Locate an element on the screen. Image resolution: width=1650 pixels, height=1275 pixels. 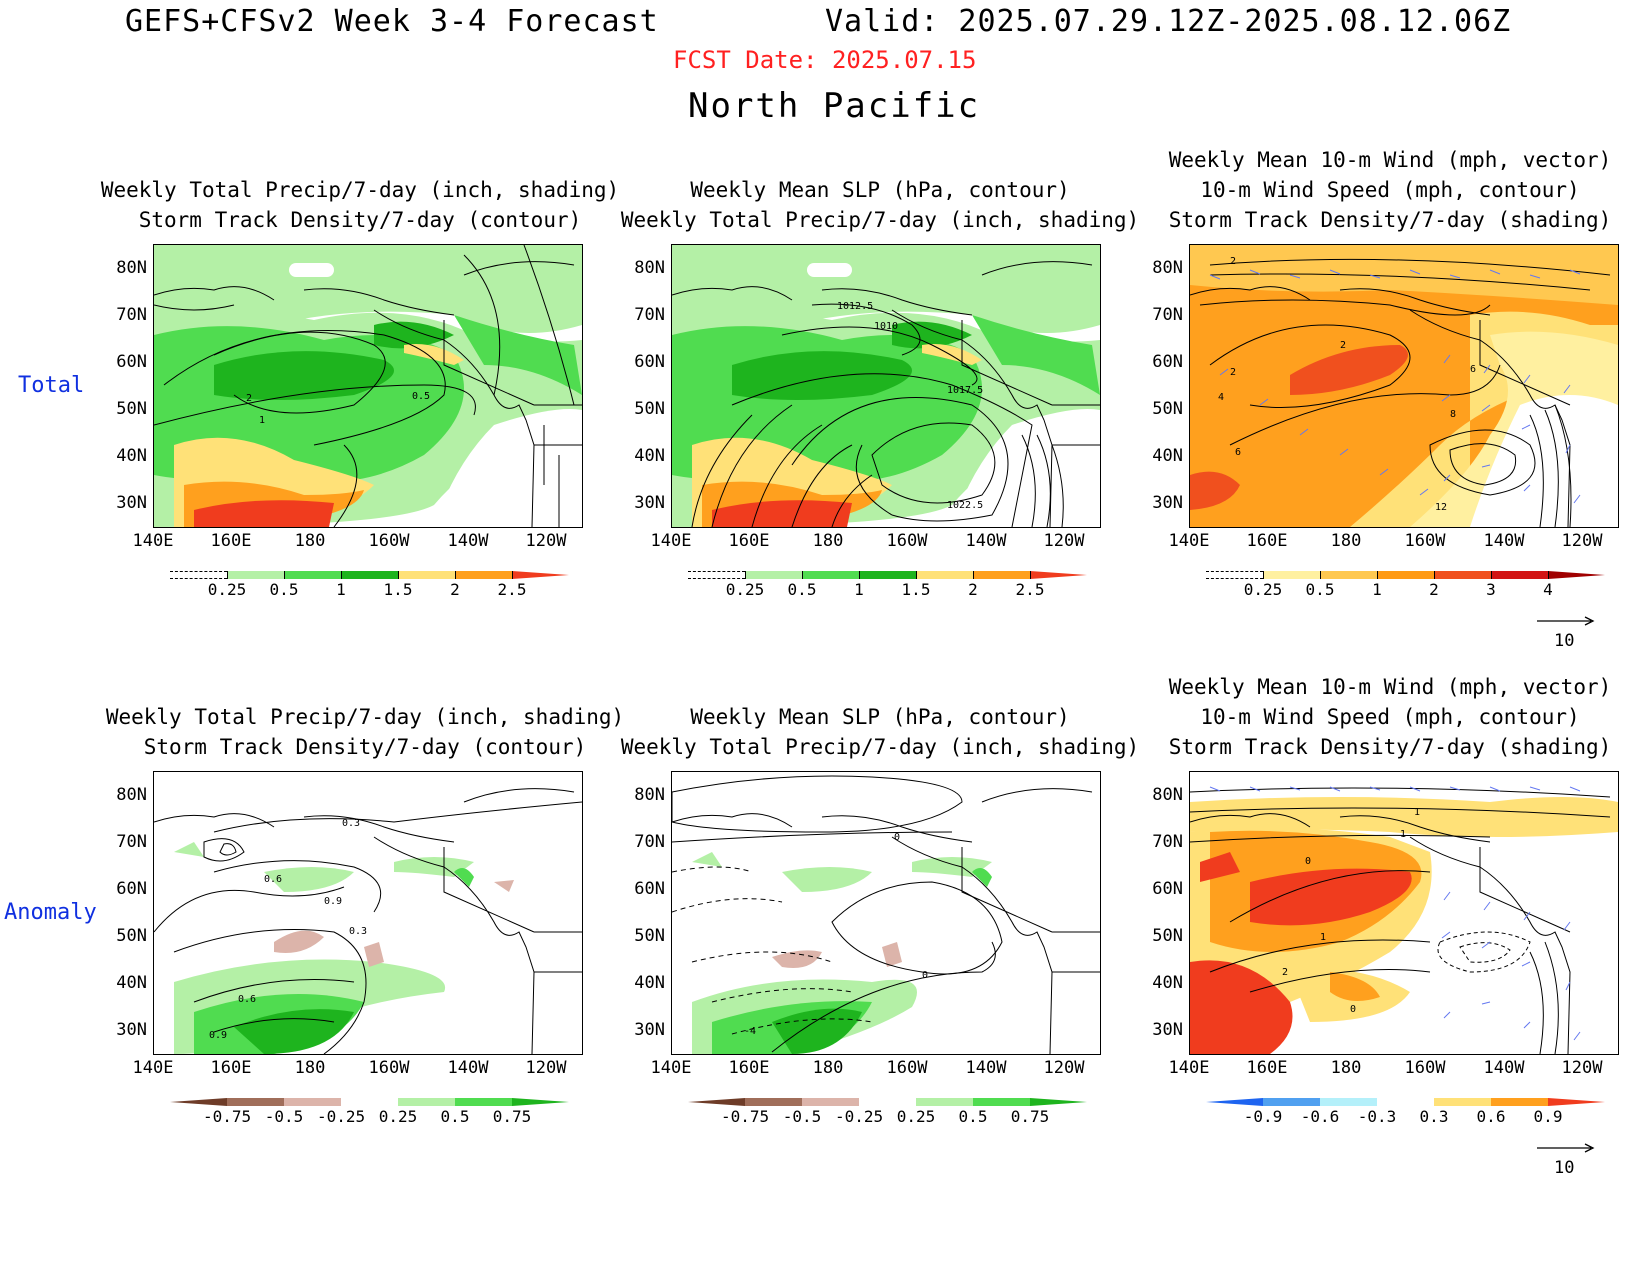
contour-label: 1010 is located at coordinates (886, 326).